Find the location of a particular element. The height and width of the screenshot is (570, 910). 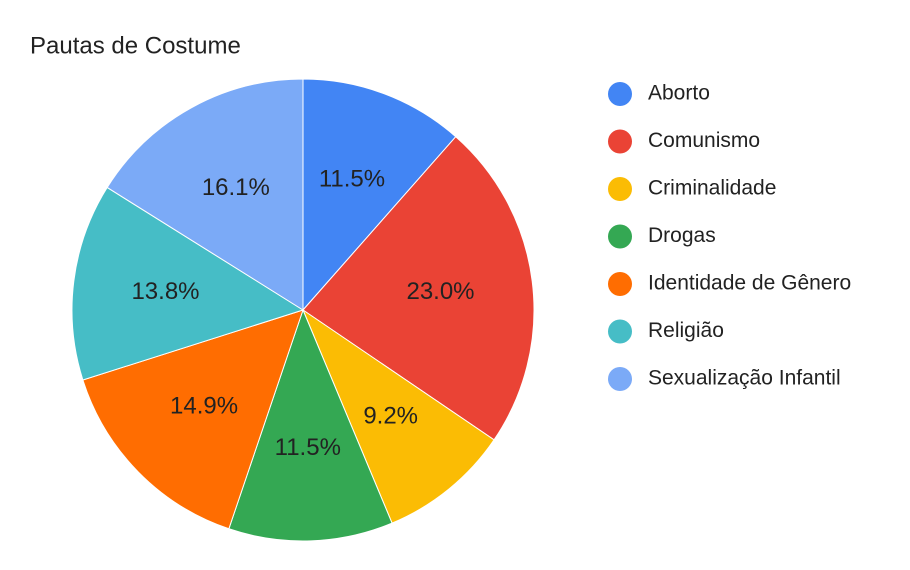

legend-label: Religião is located at coordinates (686, 330).